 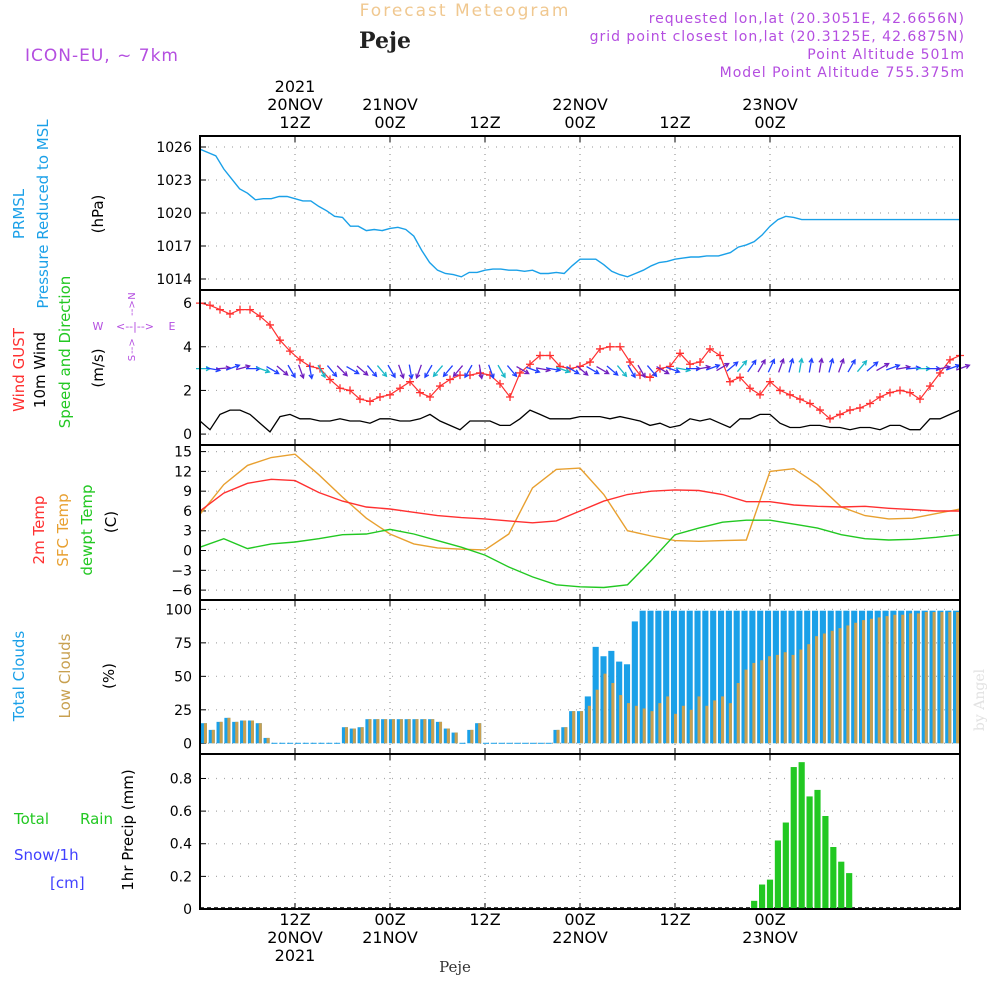 What do you see at coordinates (389, 919) in the screenshot?
I see `bottom-time-label: 00Z` at bounding box center [389, 919].